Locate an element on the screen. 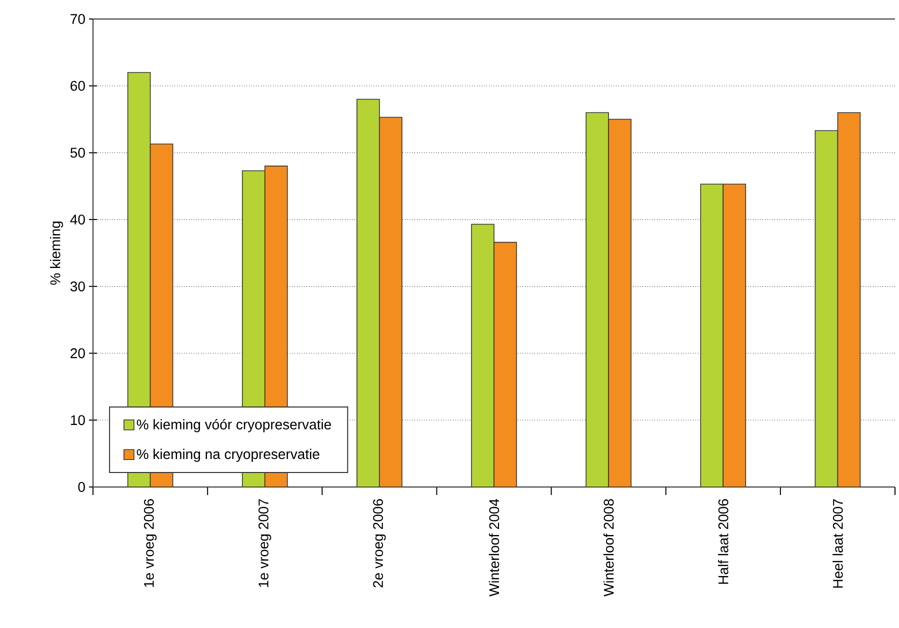 This screenshot has height=628, width=899. x-tick-label: Heel laat 2007 is located at coordinates (837, 543).